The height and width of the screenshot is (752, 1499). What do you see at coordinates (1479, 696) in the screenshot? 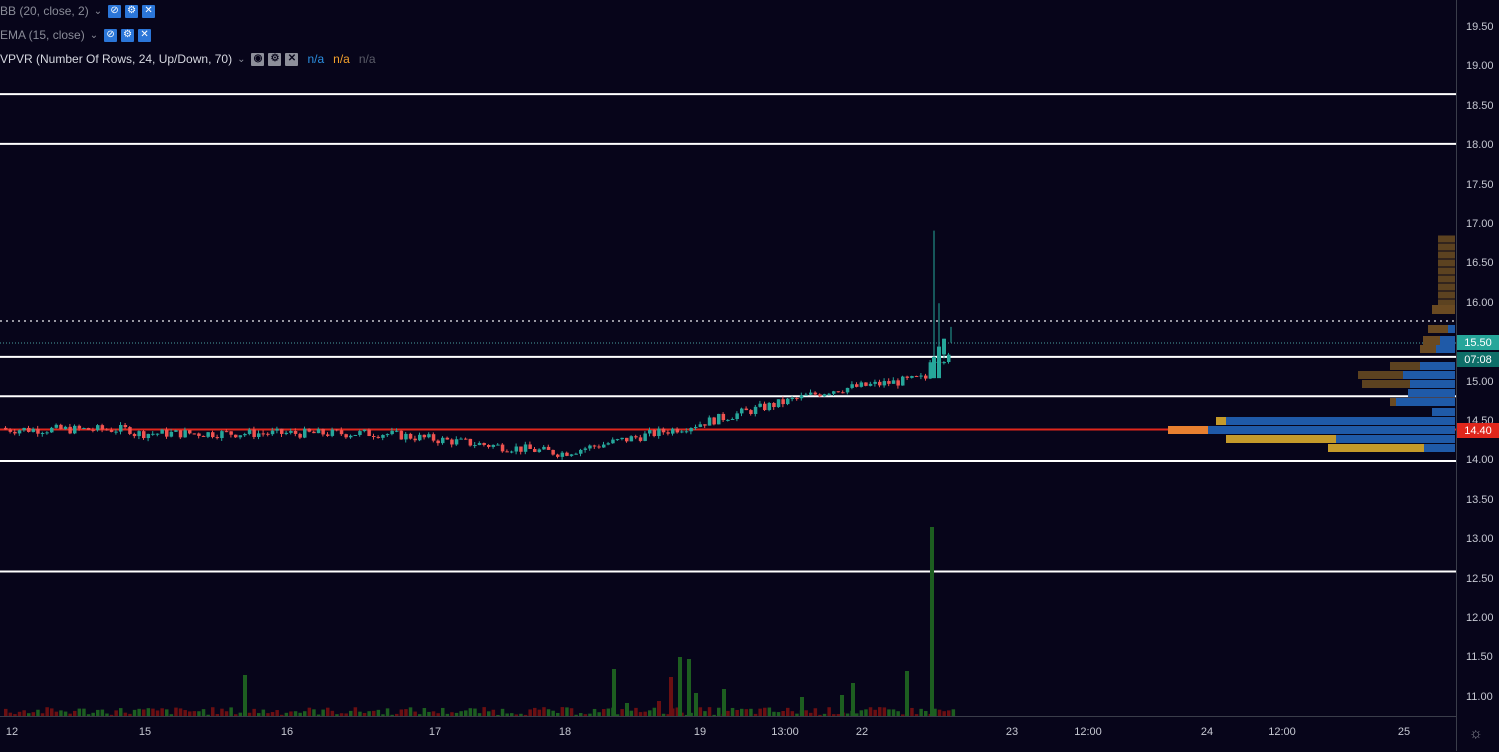
I see `price-tick: 11.00` at bounding box center [1479, 696].